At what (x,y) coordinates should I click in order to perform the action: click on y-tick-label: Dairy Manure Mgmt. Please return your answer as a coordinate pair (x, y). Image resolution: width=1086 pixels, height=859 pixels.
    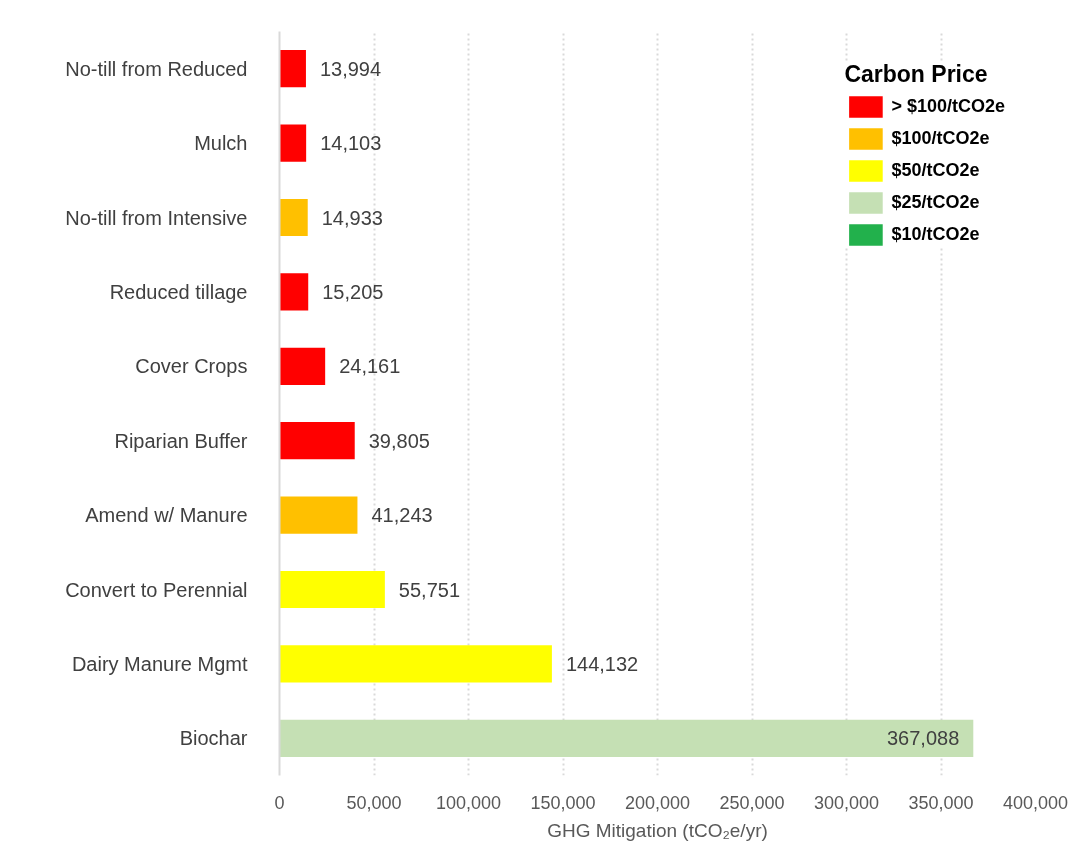
    Looking at the image, I should click on (159, 663).